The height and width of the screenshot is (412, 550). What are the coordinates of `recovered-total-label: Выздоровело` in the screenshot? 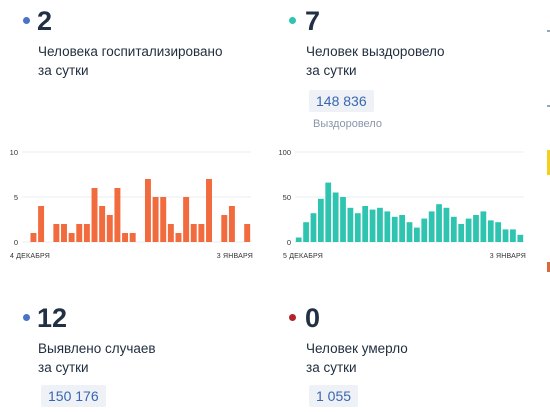 It's located at (347, 124).